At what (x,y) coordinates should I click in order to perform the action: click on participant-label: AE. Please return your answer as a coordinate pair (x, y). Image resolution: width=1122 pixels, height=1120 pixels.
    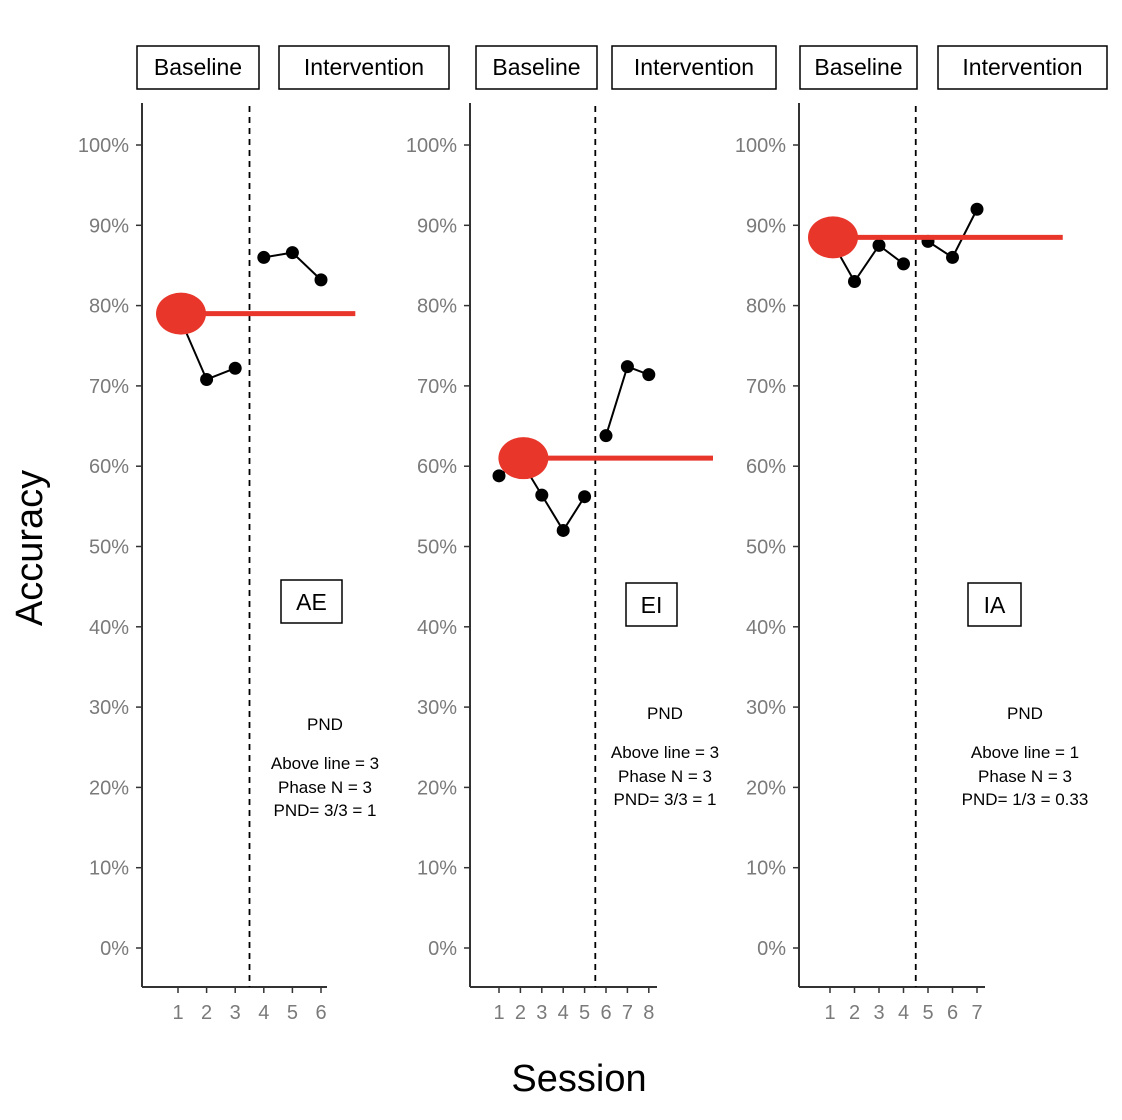
    Looking at the image, I should click on (311, 602).